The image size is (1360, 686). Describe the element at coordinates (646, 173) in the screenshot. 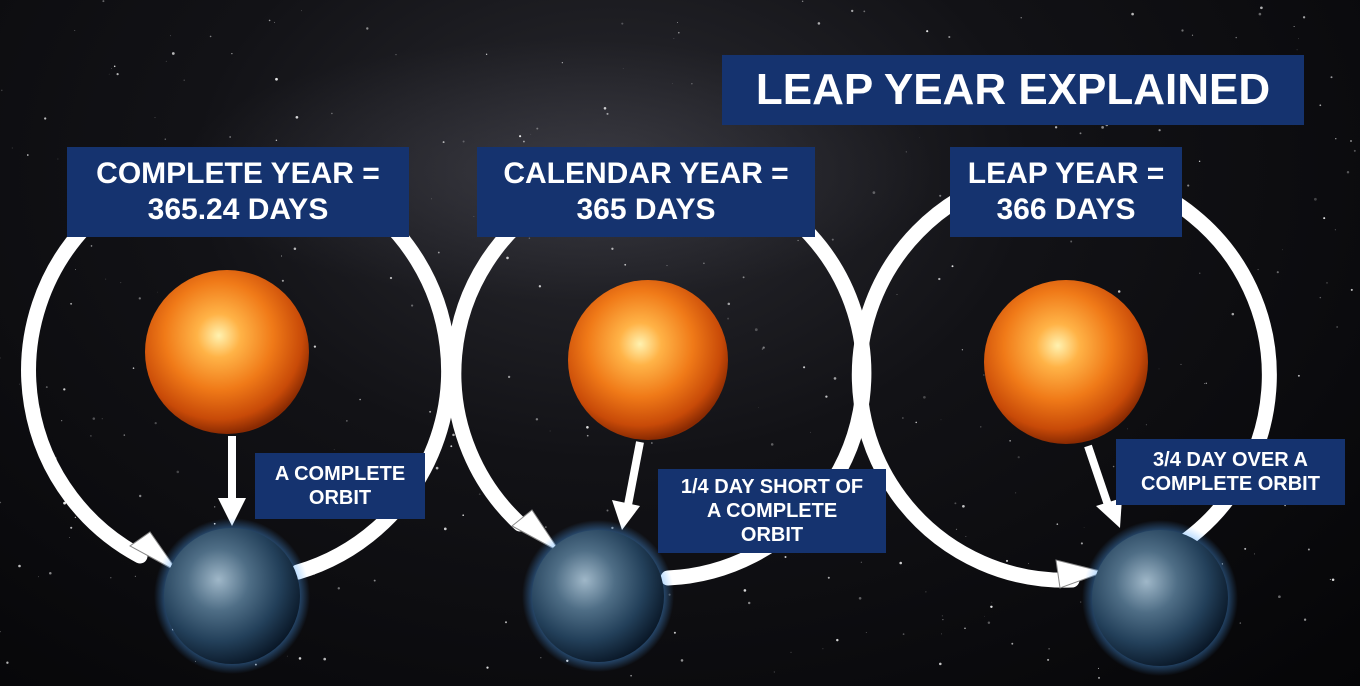

I see `heading-line: CALENDAR YEAR =` at that location.